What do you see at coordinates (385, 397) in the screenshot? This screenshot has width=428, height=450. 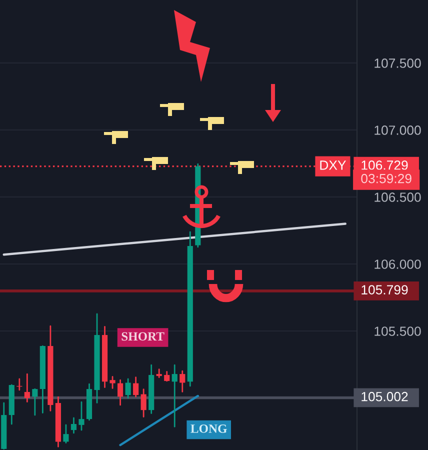 I see `ref-line-label: 105.002` at bounding box center [385, 397].